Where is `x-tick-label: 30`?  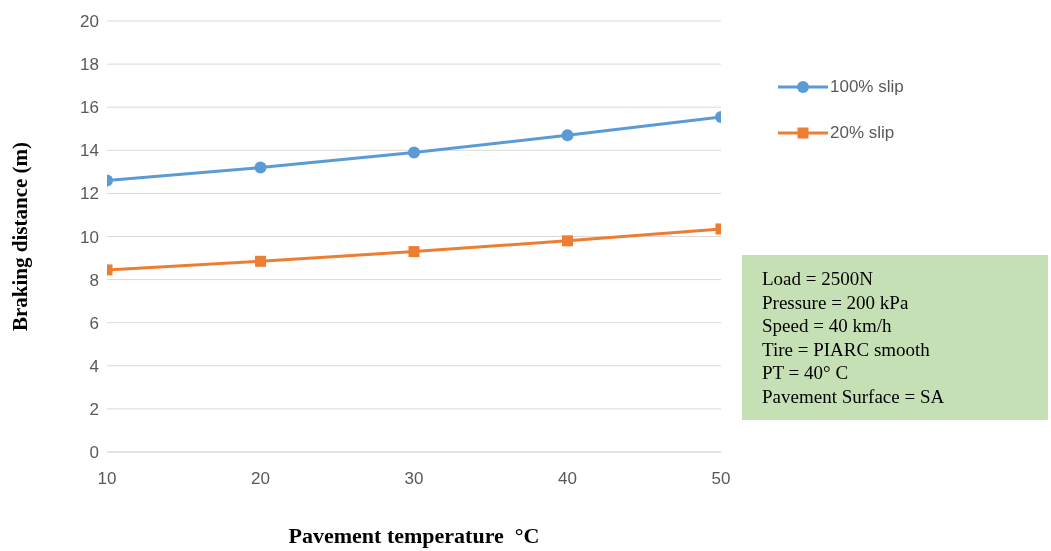 x-tick-label: 30 is located at coordinates (414, 479).